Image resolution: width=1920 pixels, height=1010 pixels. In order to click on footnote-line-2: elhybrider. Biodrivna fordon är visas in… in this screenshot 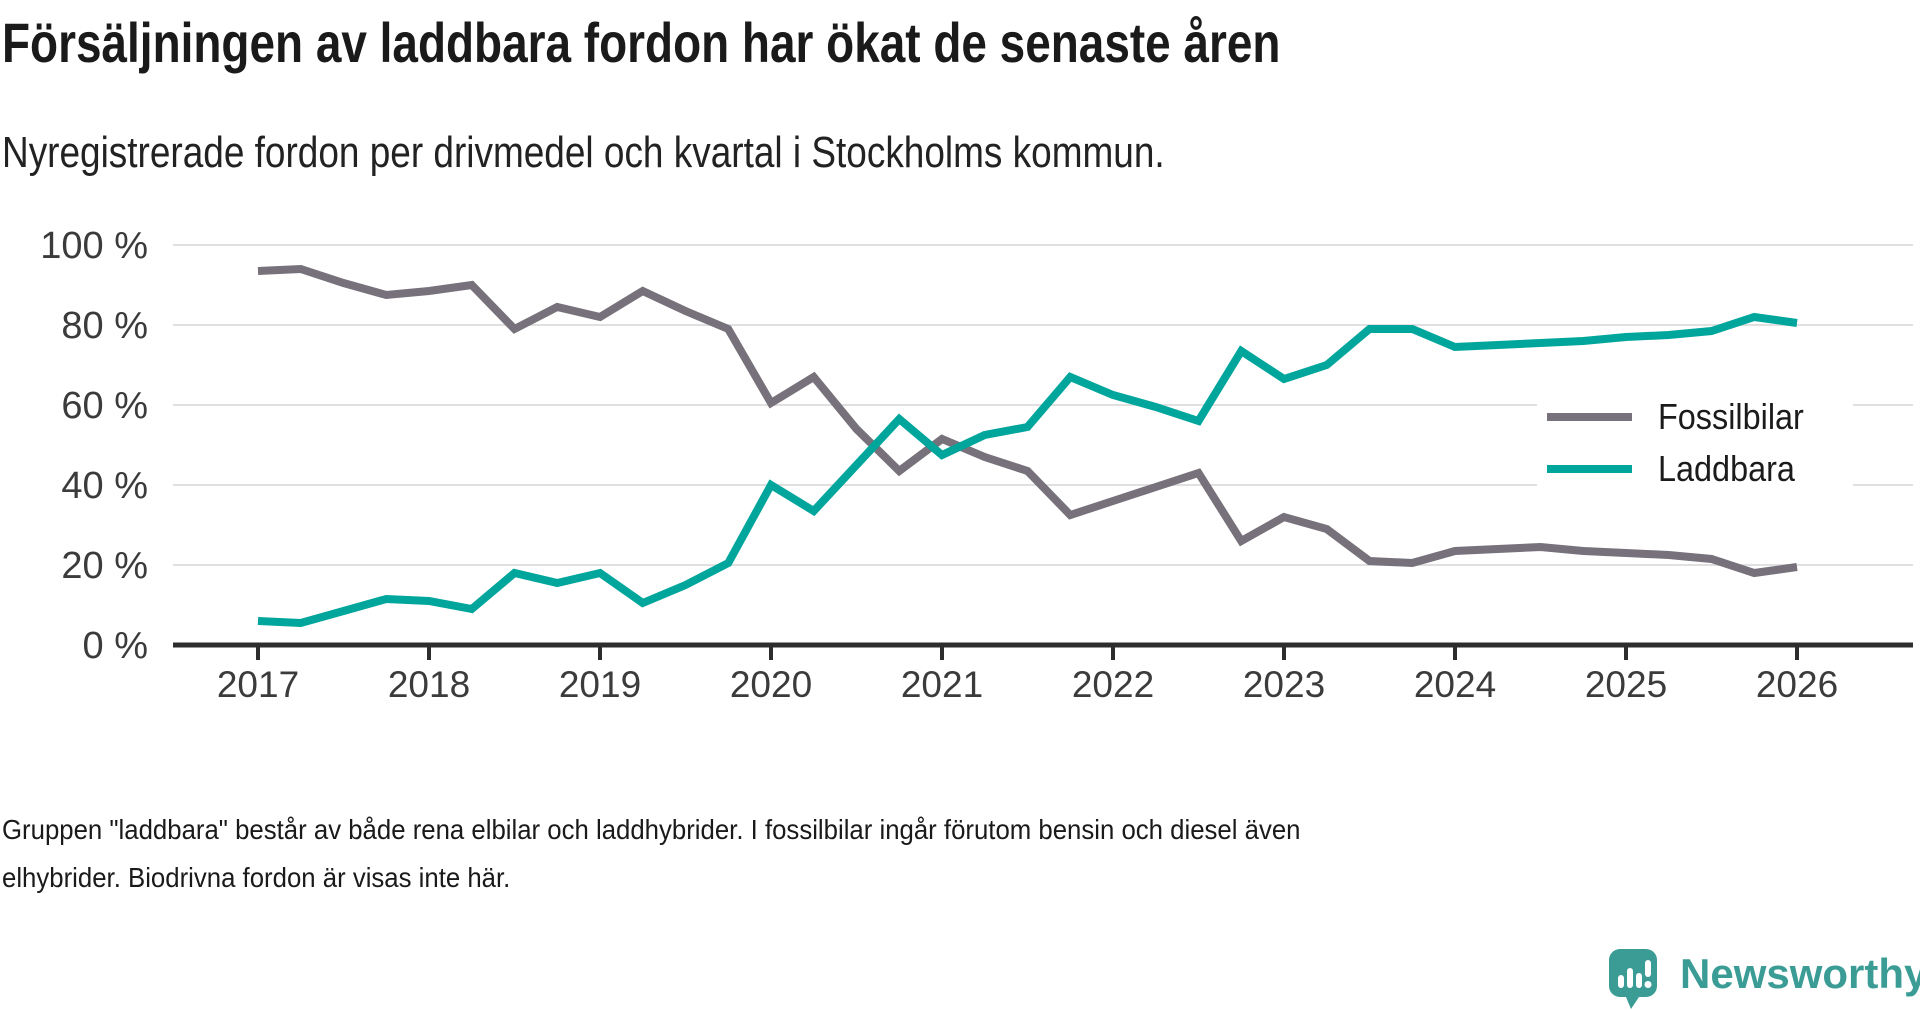, I will do `click(256, 877)`.